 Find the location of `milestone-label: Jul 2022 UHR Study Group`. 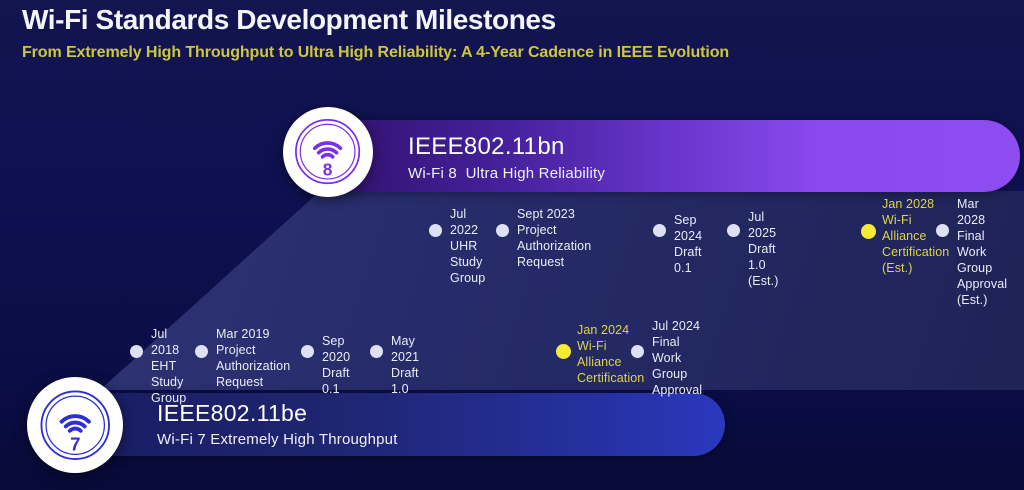

milestone-label: Jul 2022 UHR Study Group is located at coordinates (468, 246).